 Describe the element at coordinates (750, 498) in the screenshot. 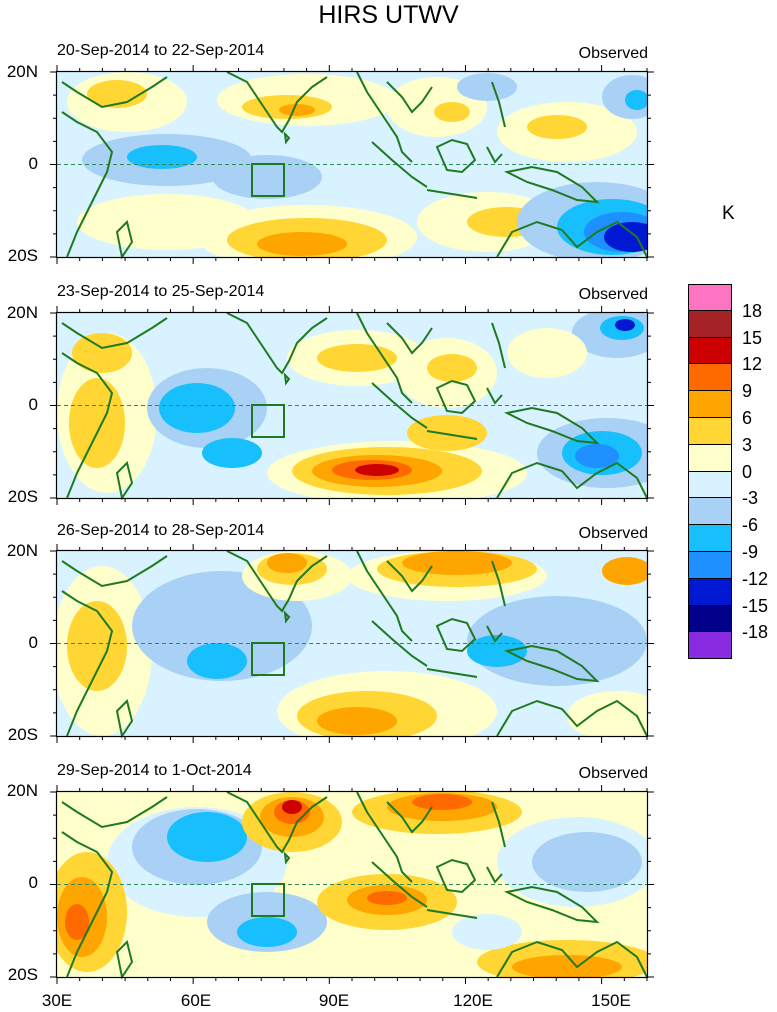

I see `colorbar-label: -3` at that location.